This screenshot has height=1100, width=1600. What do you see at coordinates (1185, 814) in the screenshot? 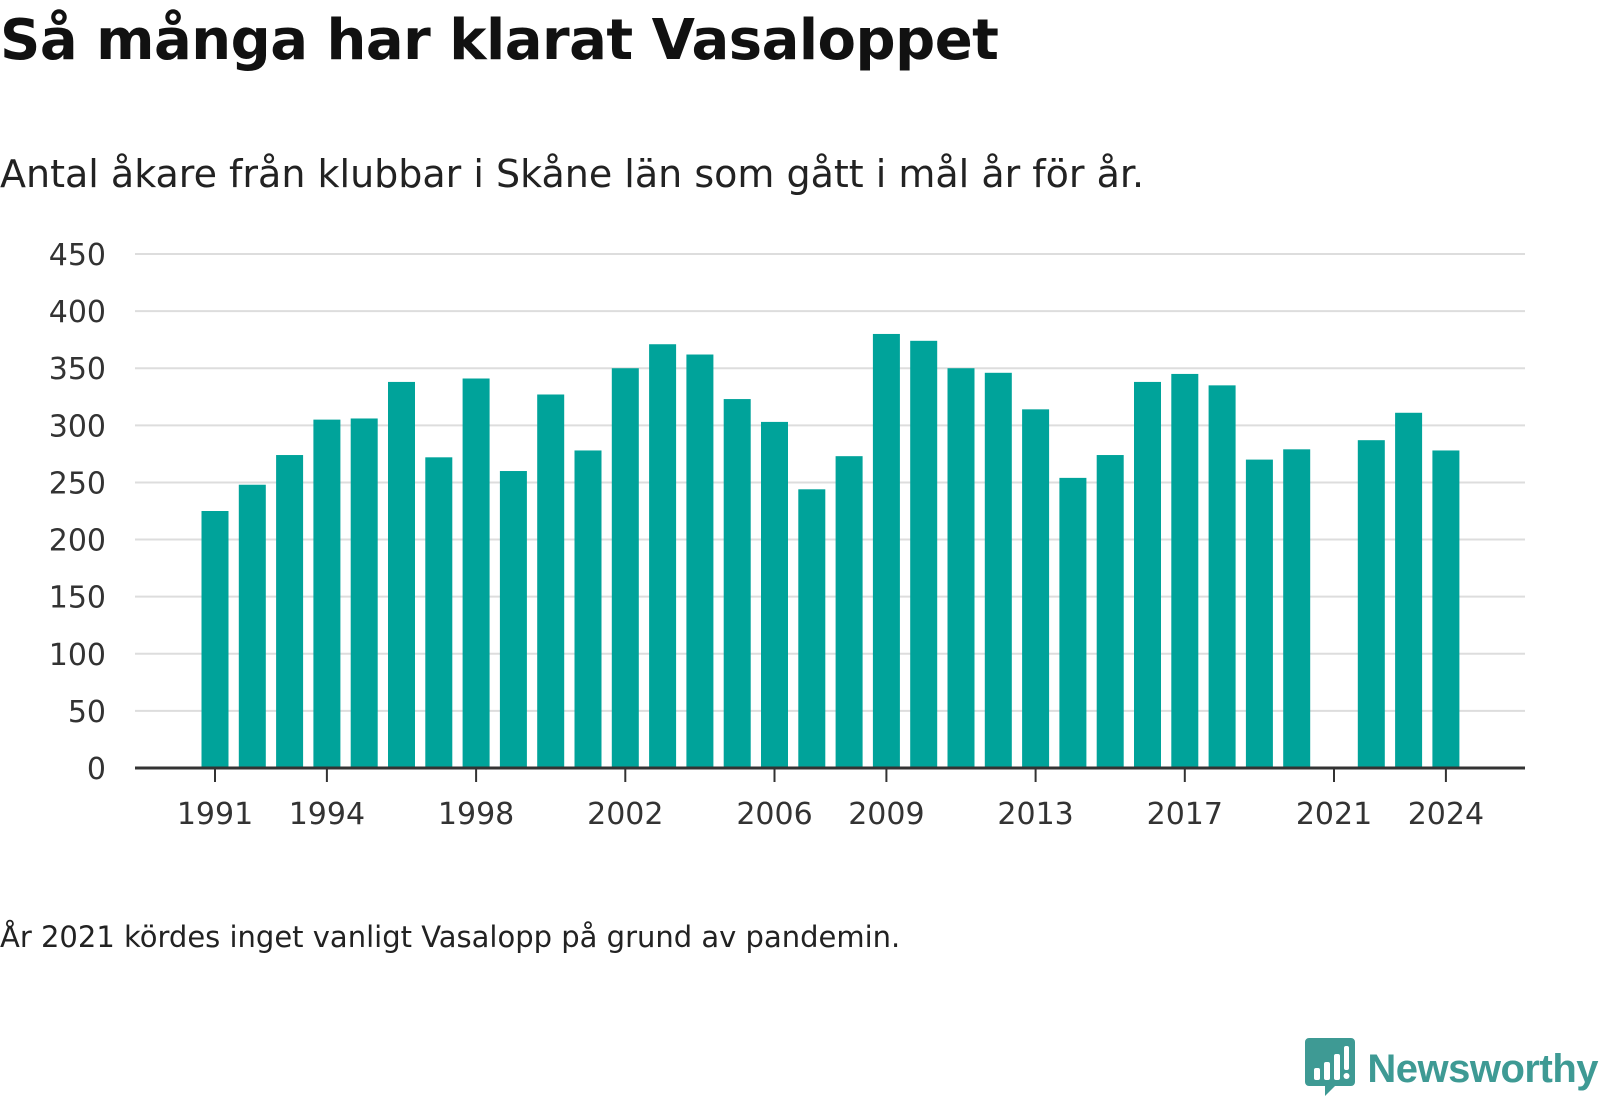
I see `x-tick-label: 2017` at bounding box center [1185, 814].